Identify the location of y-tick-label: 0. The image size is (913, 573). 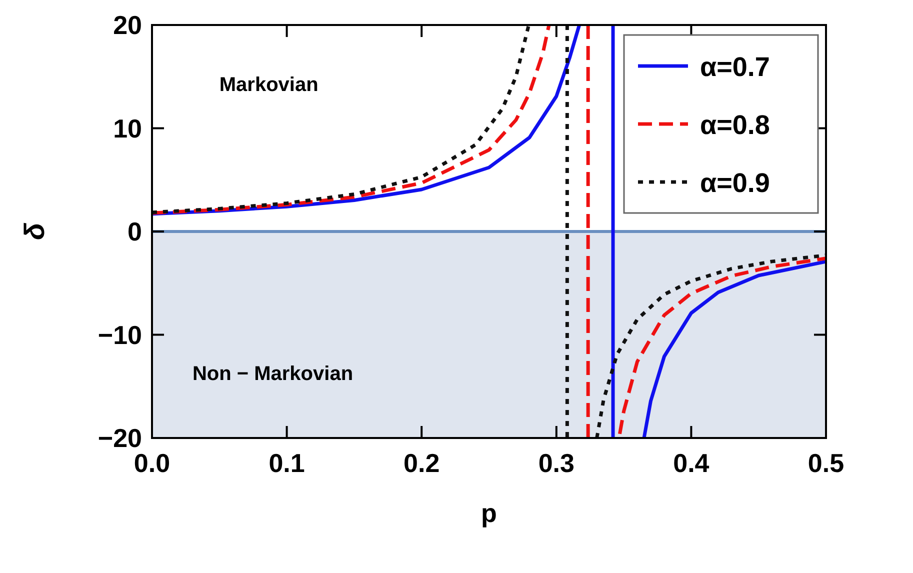
(135, 231).